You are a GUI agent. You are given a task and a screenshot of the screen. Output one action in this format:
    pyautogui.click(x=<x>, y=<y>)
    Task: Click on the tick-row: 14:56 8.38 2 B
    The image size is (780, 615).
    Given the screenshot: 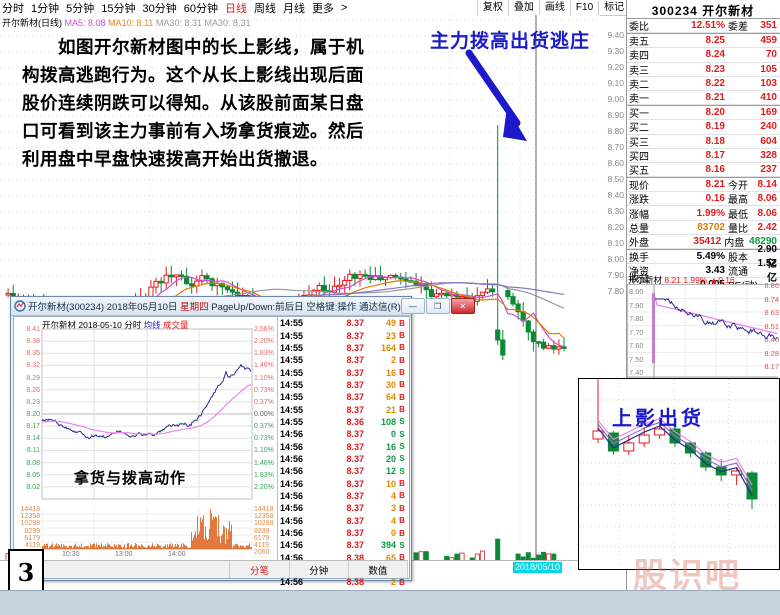 What is the action you would take?
    pyautogui.click(x=343, y=582)
    